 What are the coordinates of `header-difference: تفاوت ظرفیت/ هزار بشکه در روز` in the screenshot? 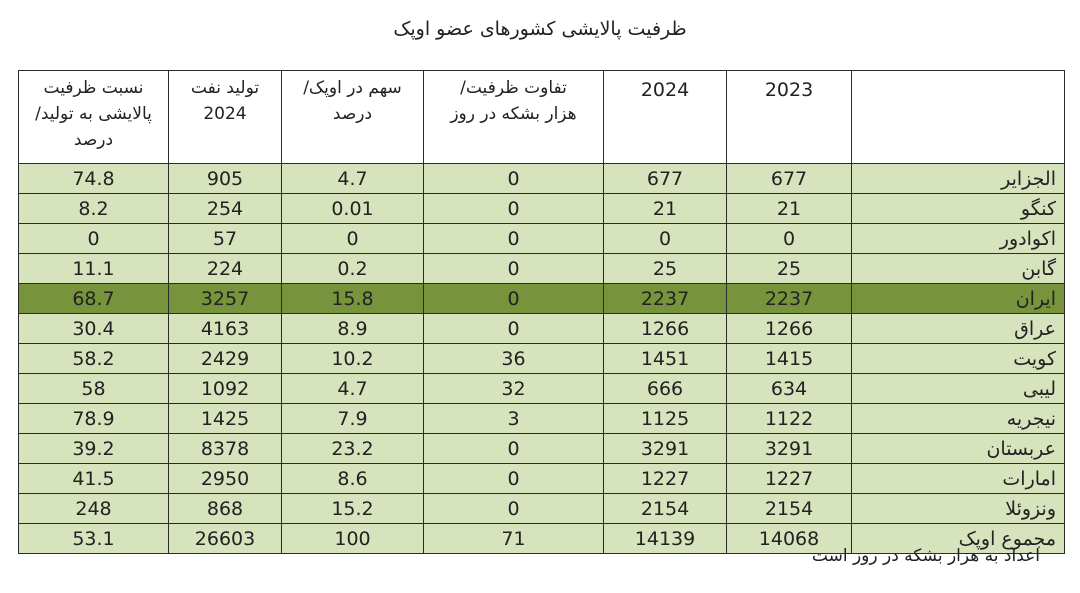 It's located at (513, 117).